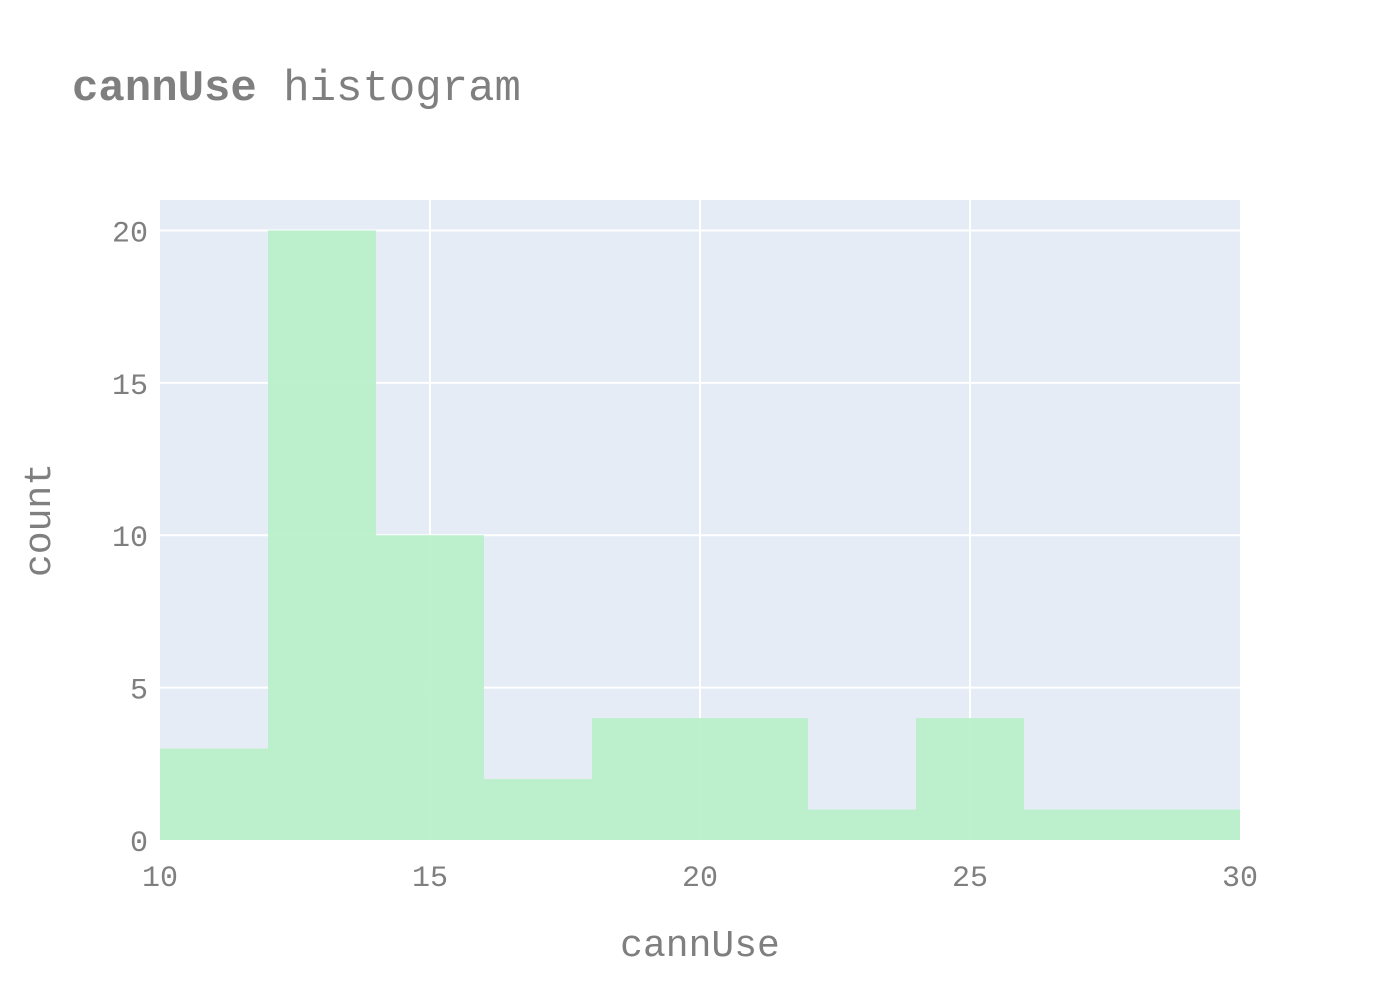  What do you see at coordinates (130, 234) in the screenshot?
I see `y-tick-label: 20` at bounding box center [130, 234].